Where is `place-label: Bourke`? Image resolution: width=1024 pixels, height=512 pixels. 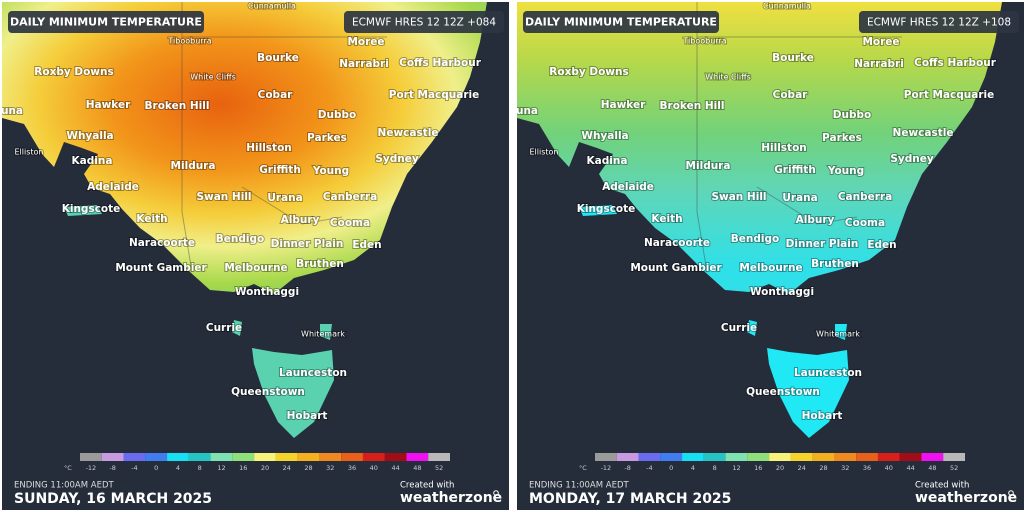
place-label: Bourke is located at coordinates (793, 58).